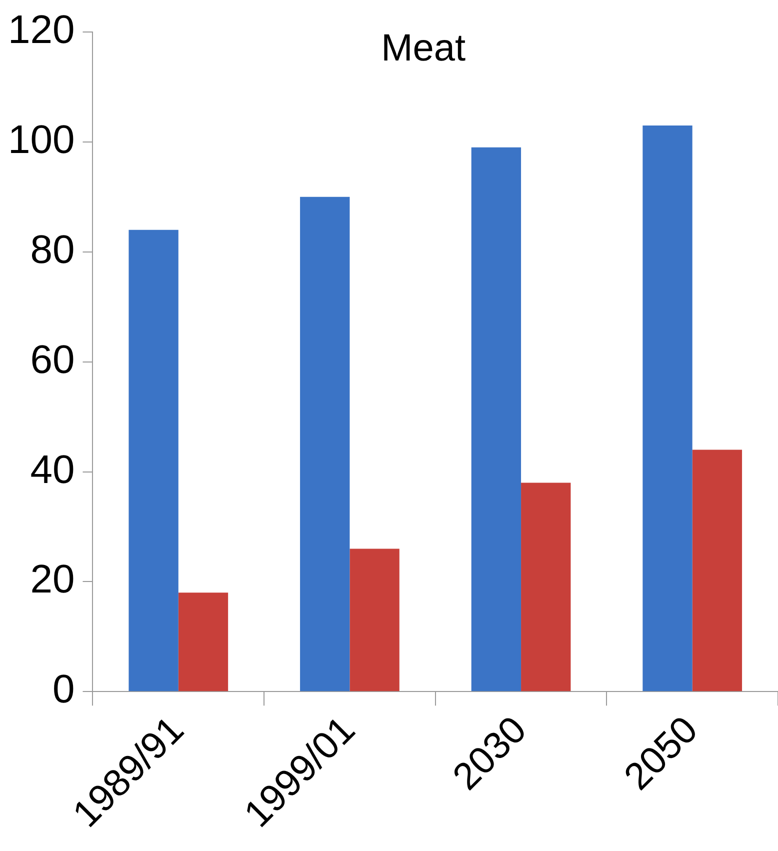  I want to click on y-tick-label: 80, so click(52, 250).